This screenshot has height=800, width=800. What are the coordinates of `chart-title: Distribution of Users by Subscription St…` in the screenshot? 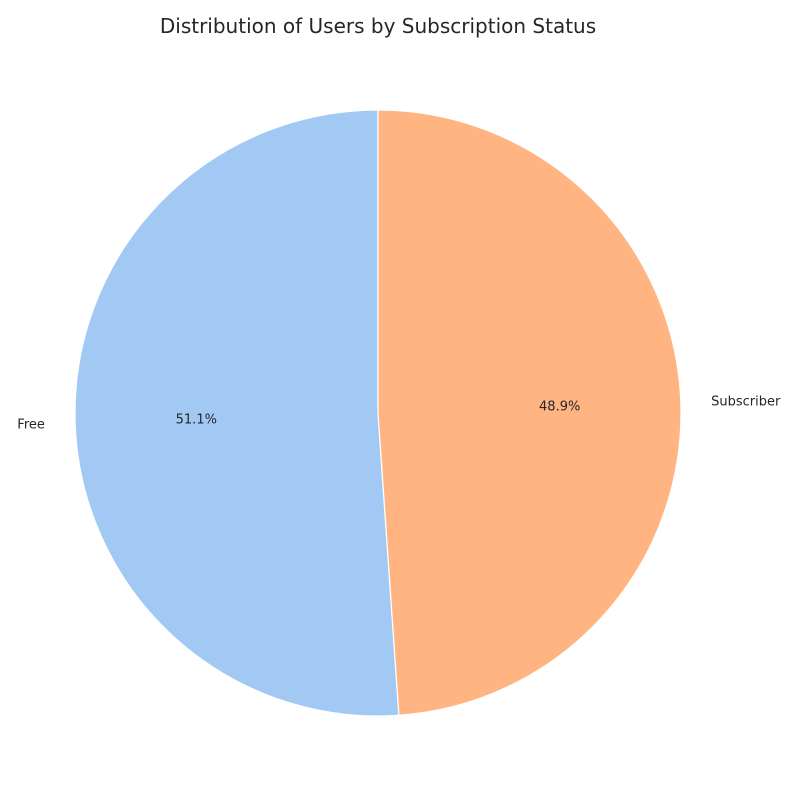 It's located at (378, 26).